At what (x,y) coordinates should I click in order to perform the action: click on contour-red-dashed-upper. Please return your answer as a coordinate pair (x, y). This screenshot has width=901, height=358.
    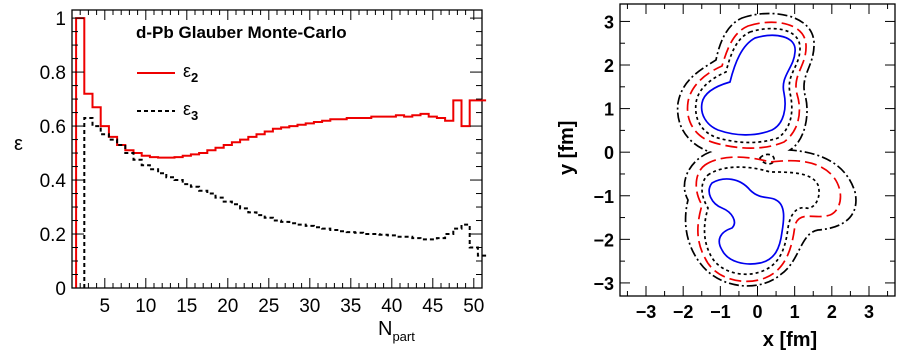
    Looking at the image, I should click on (746, 85).